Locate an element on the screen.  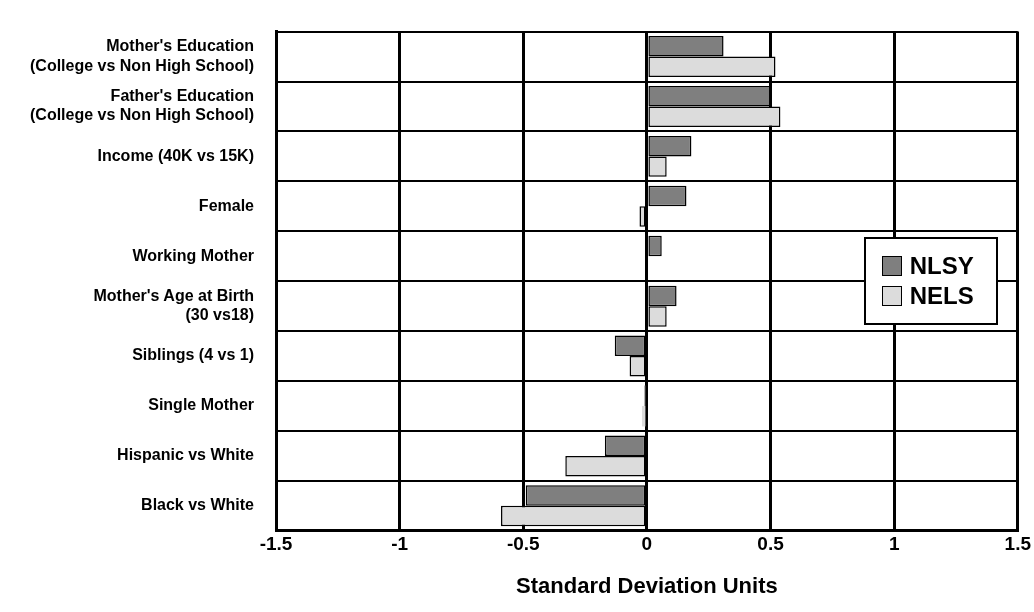
y-tick-label: Hispanic vs White is located at coordinates (186, 455).